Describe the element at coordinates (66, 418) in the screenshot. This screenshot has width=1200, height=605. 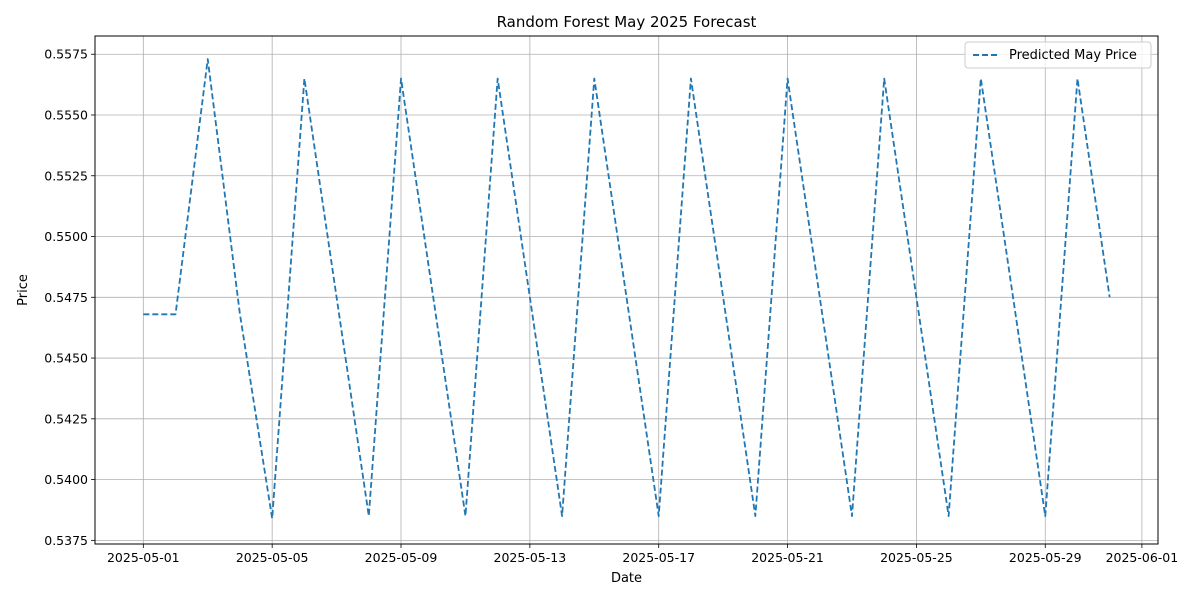
I see `y-tick-label: 0.5425` at that location.